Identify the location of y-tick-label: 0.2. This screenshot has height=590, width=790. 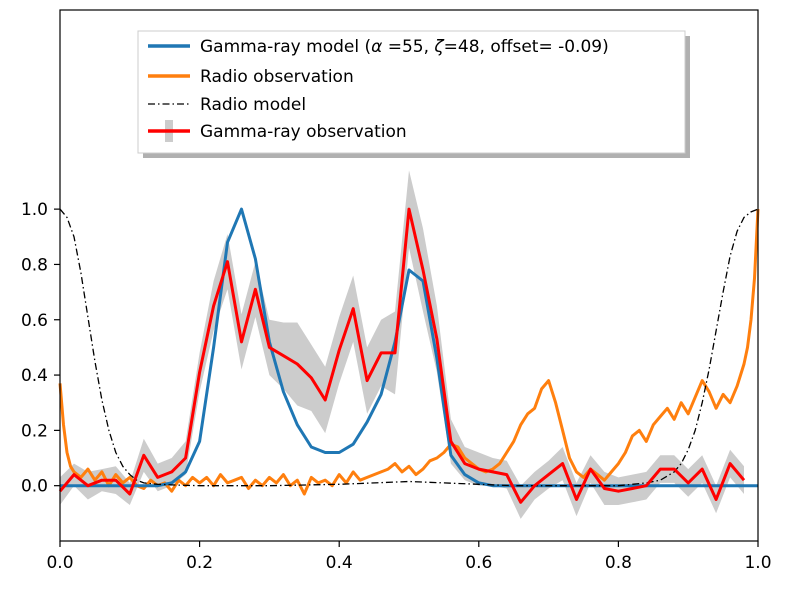
(34, 431).